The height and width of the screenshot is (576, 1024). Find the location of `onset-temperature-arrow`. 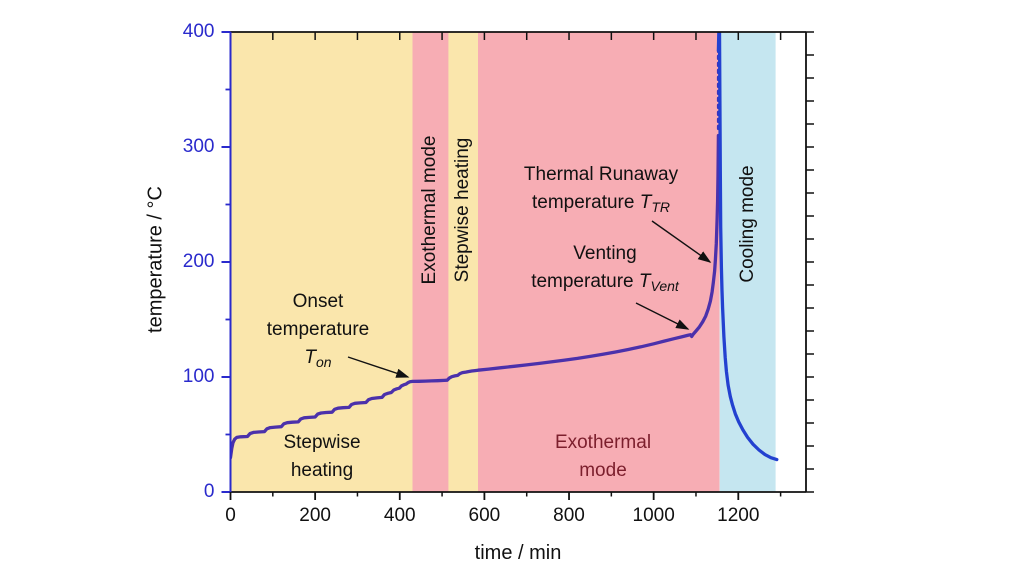

onset-temperature-arrow is located at coordinates (378, 367).